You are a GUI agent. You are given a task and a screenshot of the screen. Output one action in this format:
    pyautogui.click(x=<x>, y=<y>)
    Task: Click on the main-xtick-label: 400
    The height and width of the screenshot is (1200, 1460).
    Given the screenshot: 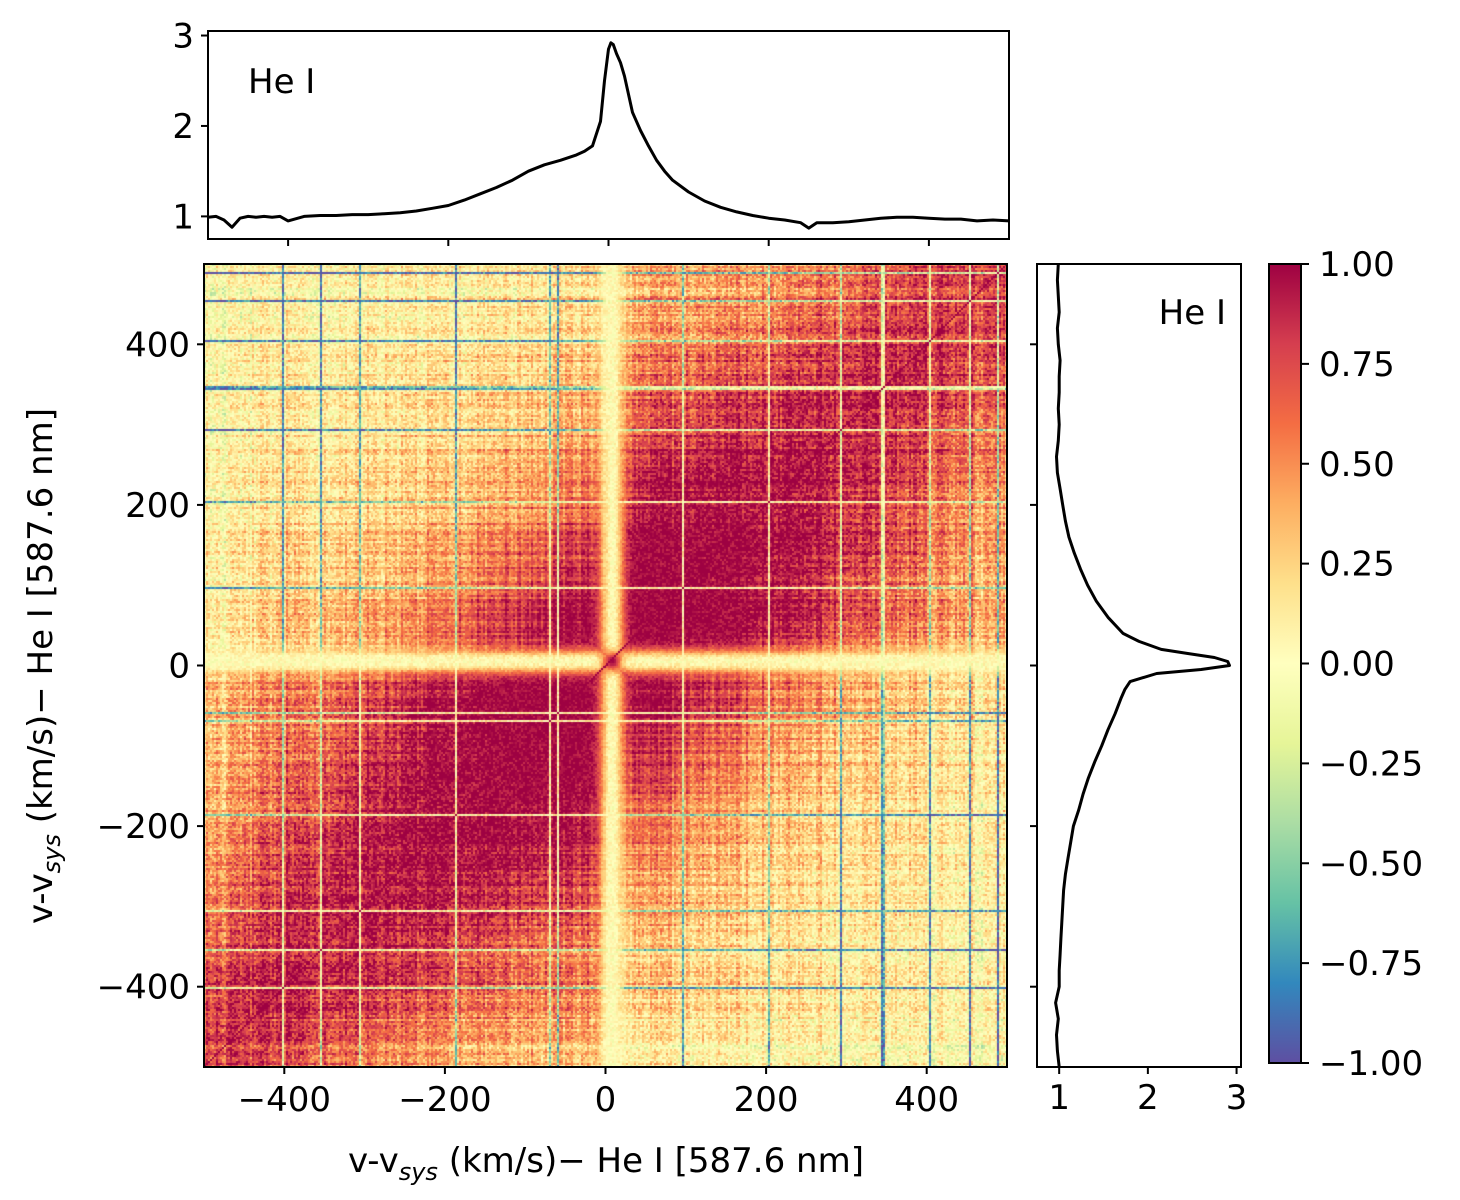 What is the action you would take?
    pyautogui.click(x=926, y=1100)
    